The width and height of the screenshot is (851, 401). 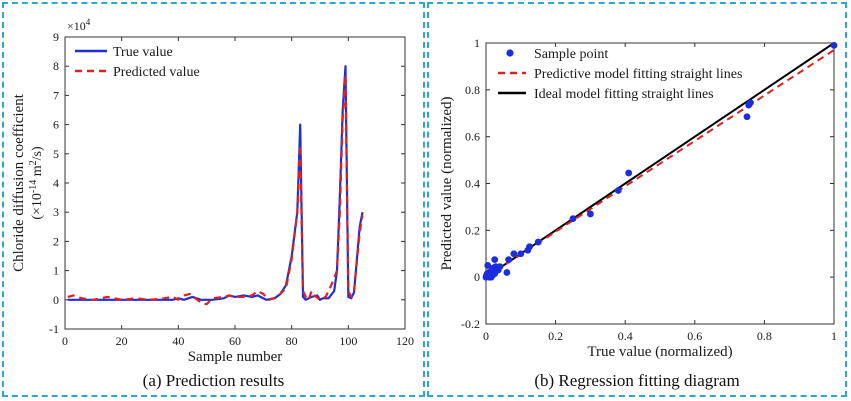 I want to click on y-tick-label-a: 2, so click(x=56, y=241).